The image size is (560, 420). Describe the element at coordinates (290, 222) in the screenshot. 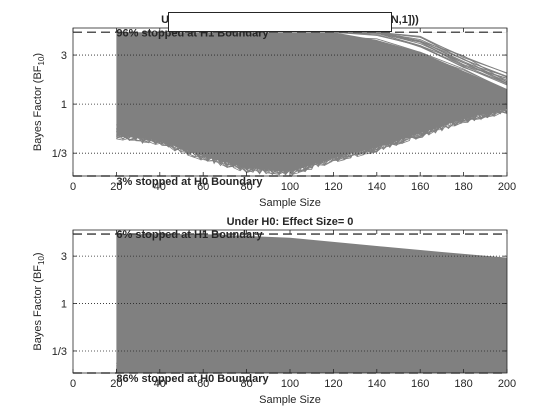

I see `chart-title: Under H0: Effect Size= 0` at that location.